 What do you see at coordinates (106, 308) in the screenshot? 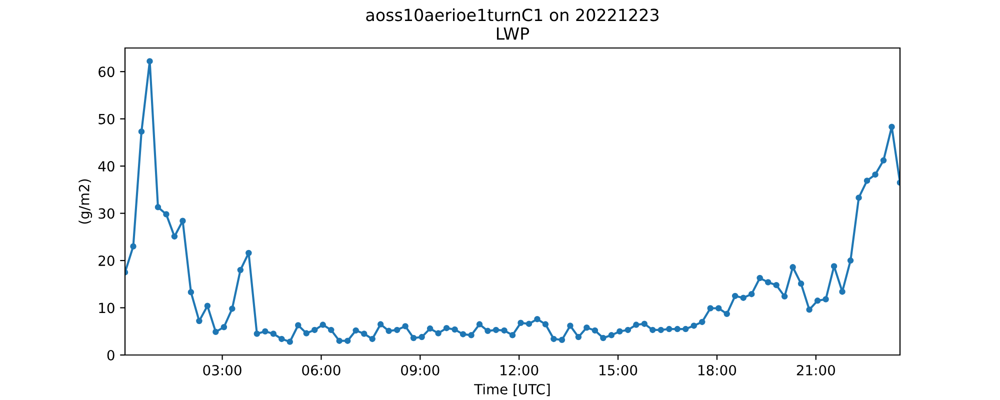
I see `y-tick-label: 10` at bounding box center [106, 308].